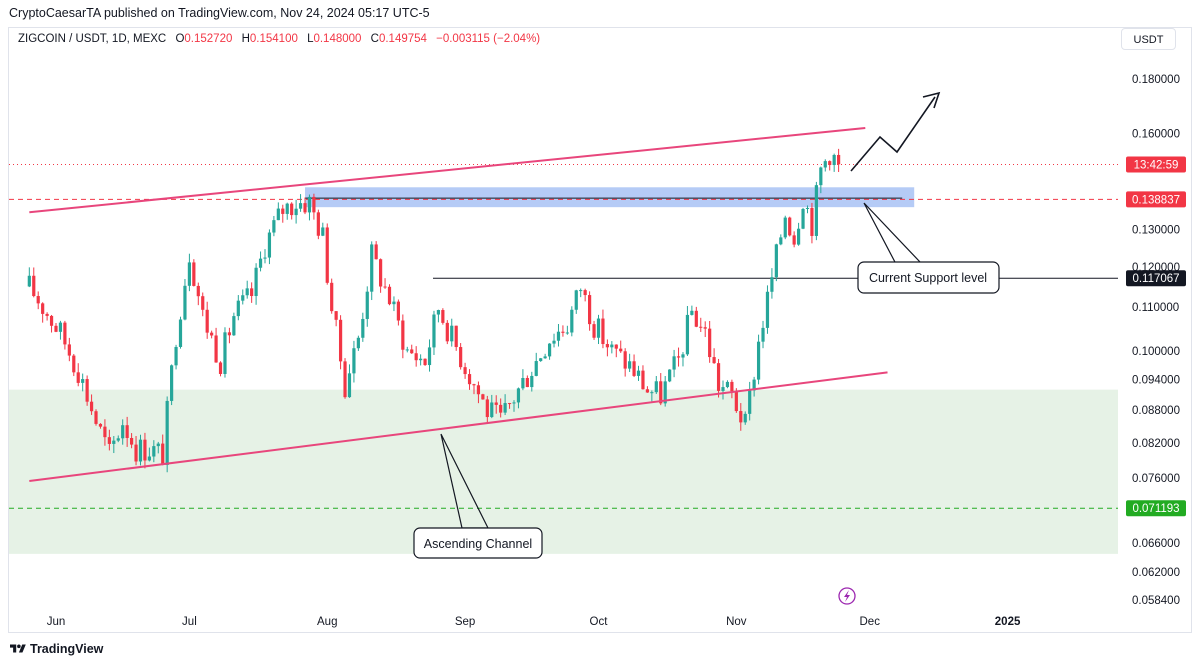 Image resolution: width=1200 pixels, height=664 pixels. What do you see at coordinates (180, 39) in the screenshot?
I see `open-label: O` at bounding box center [180, 39].